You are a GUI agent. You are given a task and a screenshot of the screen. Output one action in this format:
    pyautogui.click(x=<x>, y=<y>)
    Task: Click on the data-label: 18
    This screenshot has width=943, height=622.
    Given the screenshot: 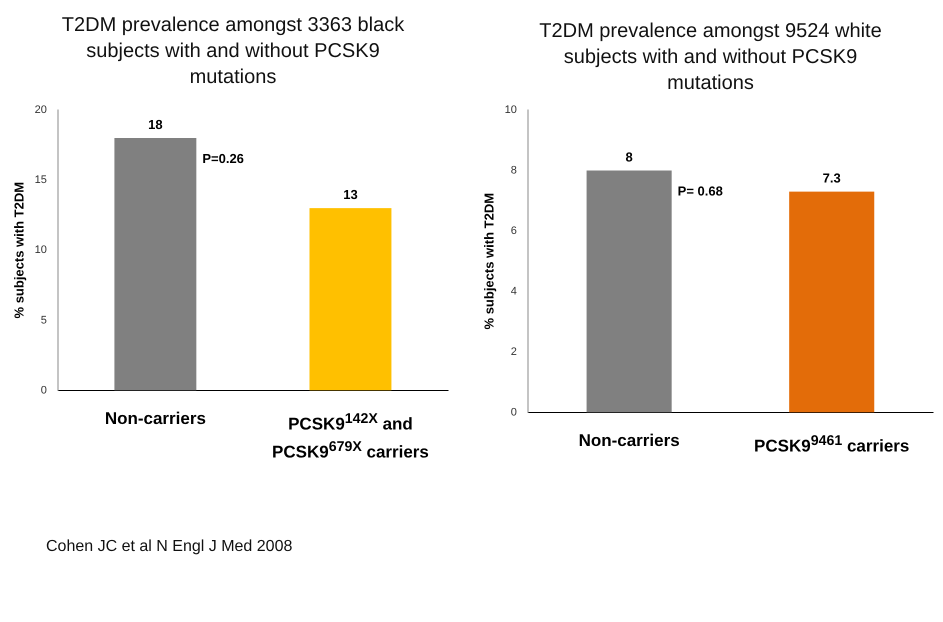 What is the action you would take?
    pyautogui.click(x=155, y=124)
    